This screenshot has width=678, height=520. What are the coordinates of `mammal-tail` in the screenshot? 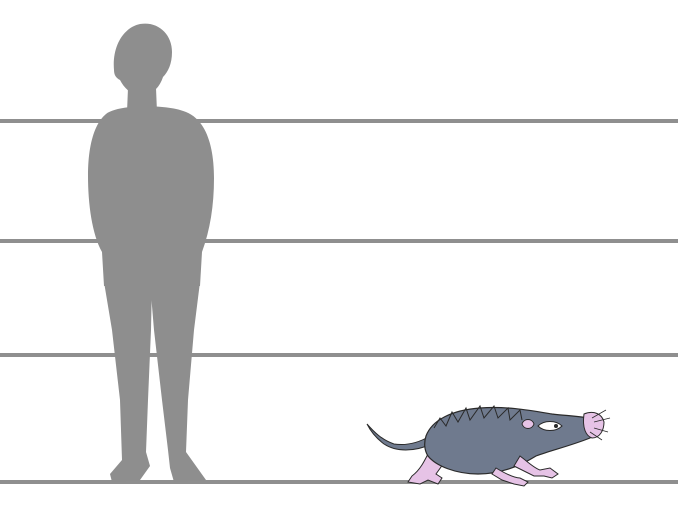 It's located at (399, 437).